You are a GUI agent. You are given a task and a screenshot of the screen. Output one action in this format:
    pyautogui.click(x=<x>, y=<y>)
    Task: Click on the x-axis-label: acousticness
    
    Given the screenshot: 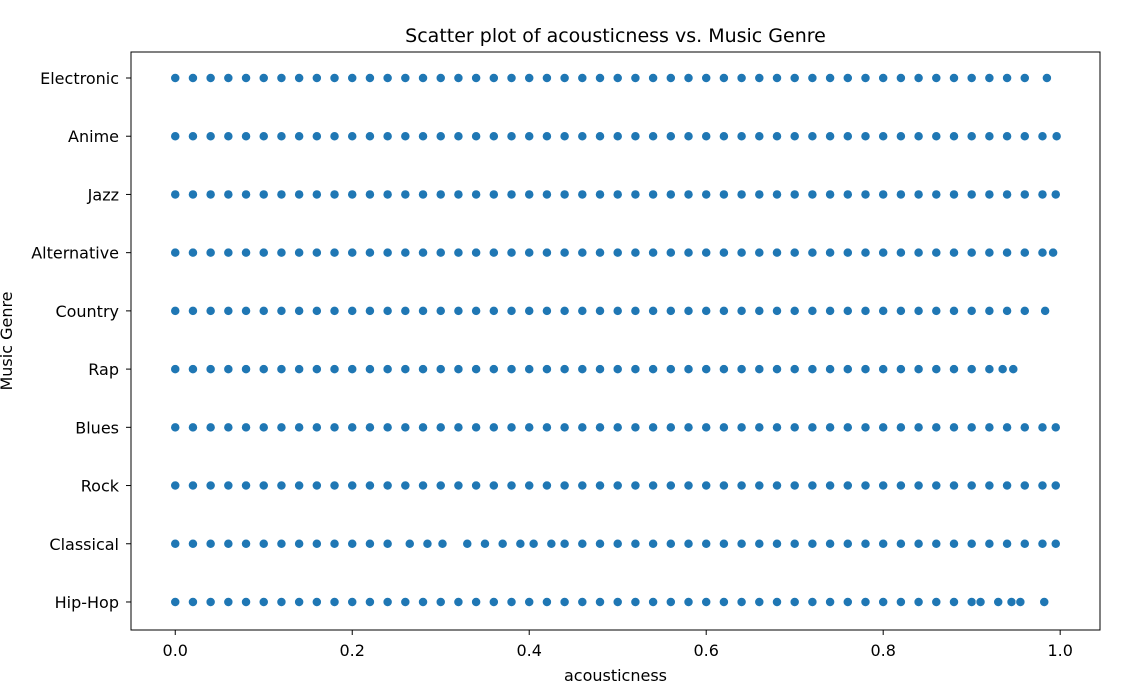 What is the action you would take?
    pyautogui.click(x=615, y=675)
    